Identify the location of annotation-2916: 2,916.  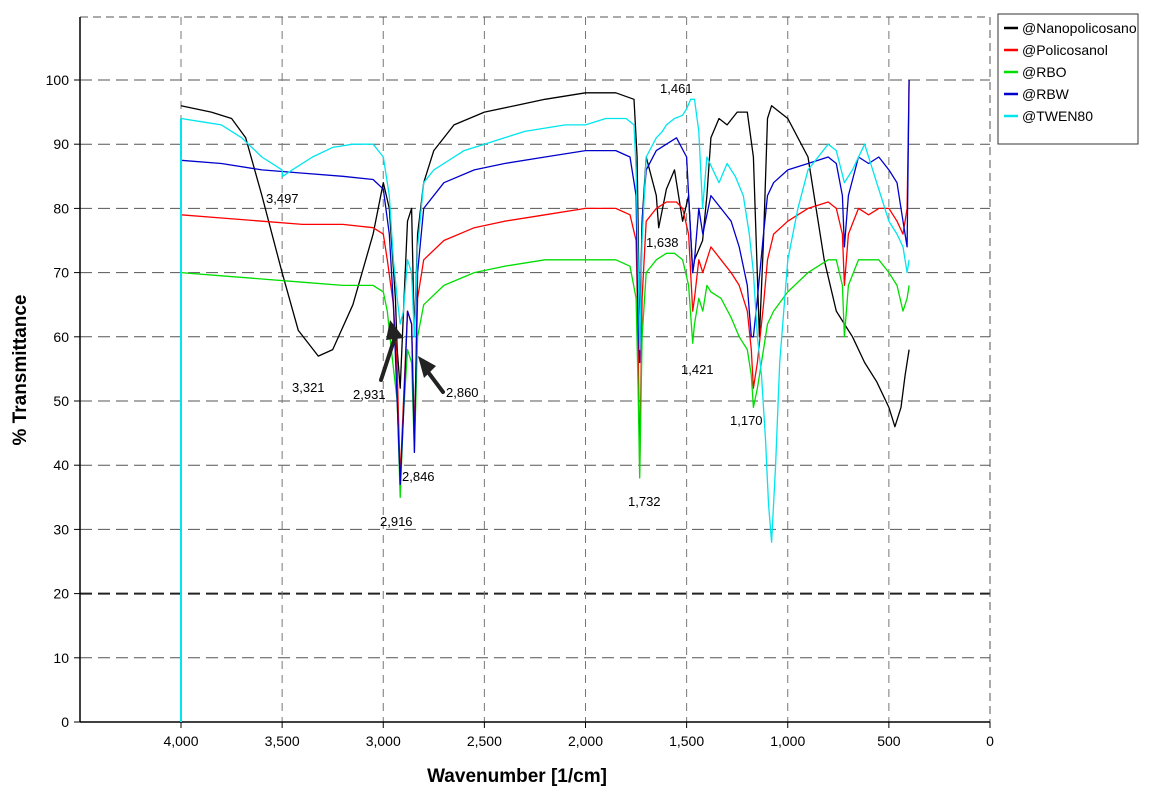
(396, 521).